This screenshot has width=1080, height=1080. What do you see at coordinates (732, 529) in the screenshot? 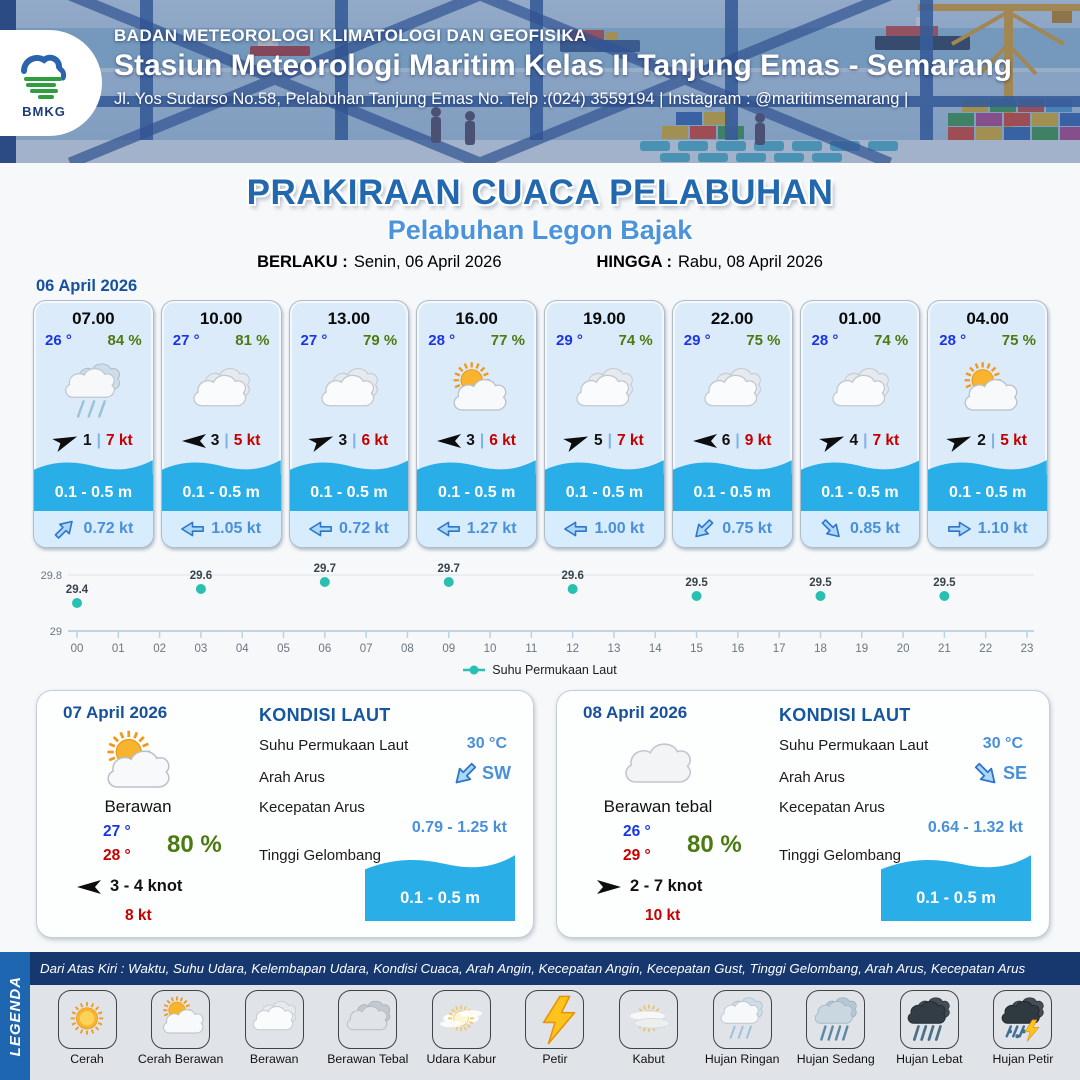
I see `card-current-row: 0.75 kt` at bounding box center [732, 529].